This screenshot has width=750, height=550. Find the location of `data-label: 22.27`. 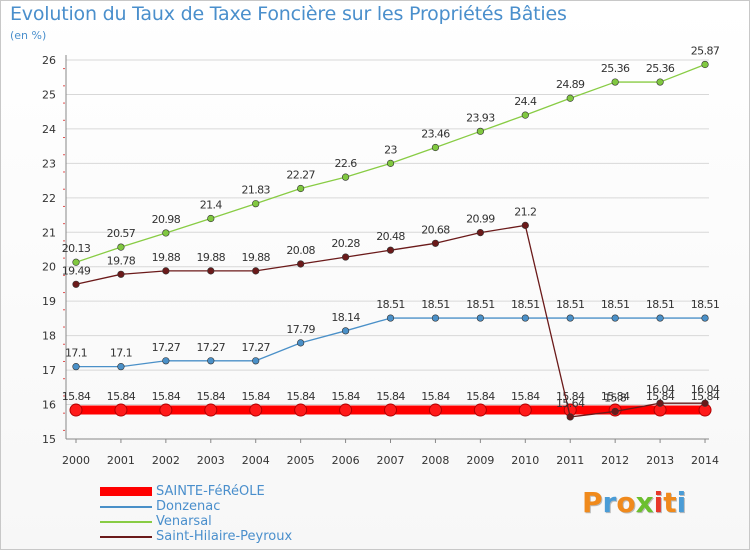

data-label: 22.27 is located at coordinates (300, 175).